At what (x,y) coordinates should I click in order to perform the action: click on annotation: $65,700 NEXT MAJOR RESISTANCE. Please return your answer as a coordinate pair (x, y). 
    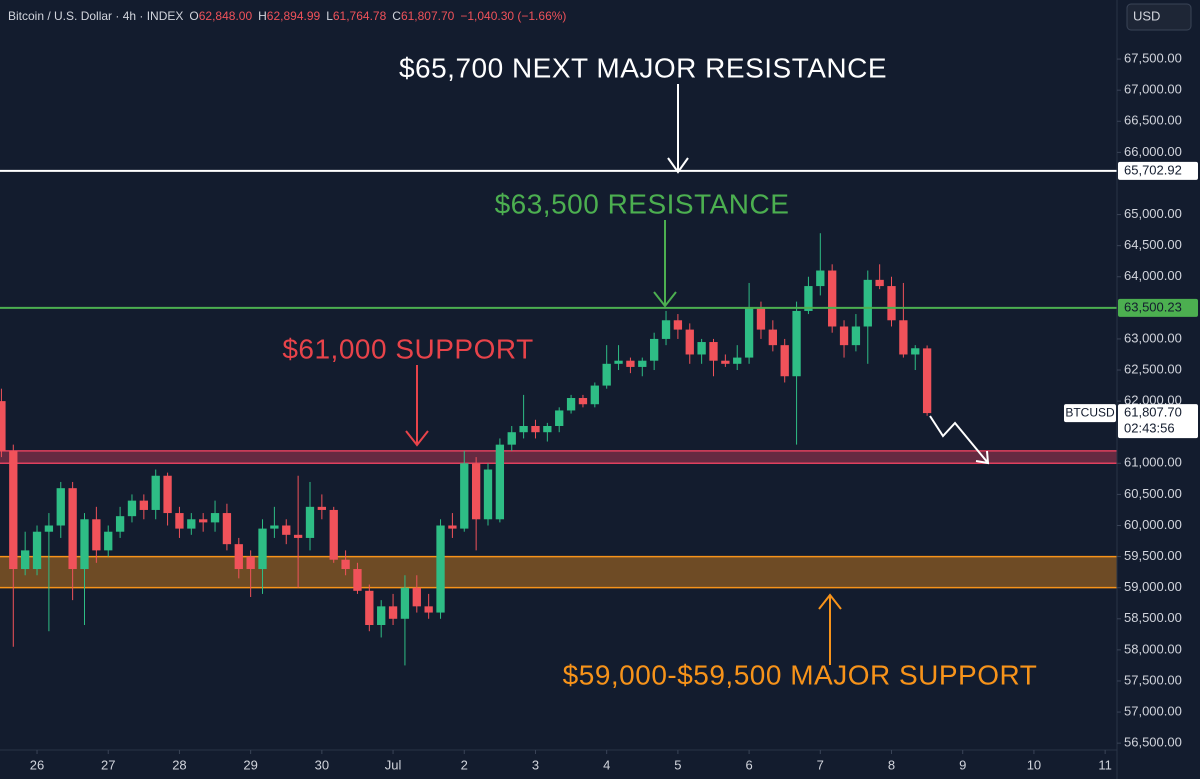
    Looking at the image, I should click on (643, 67).